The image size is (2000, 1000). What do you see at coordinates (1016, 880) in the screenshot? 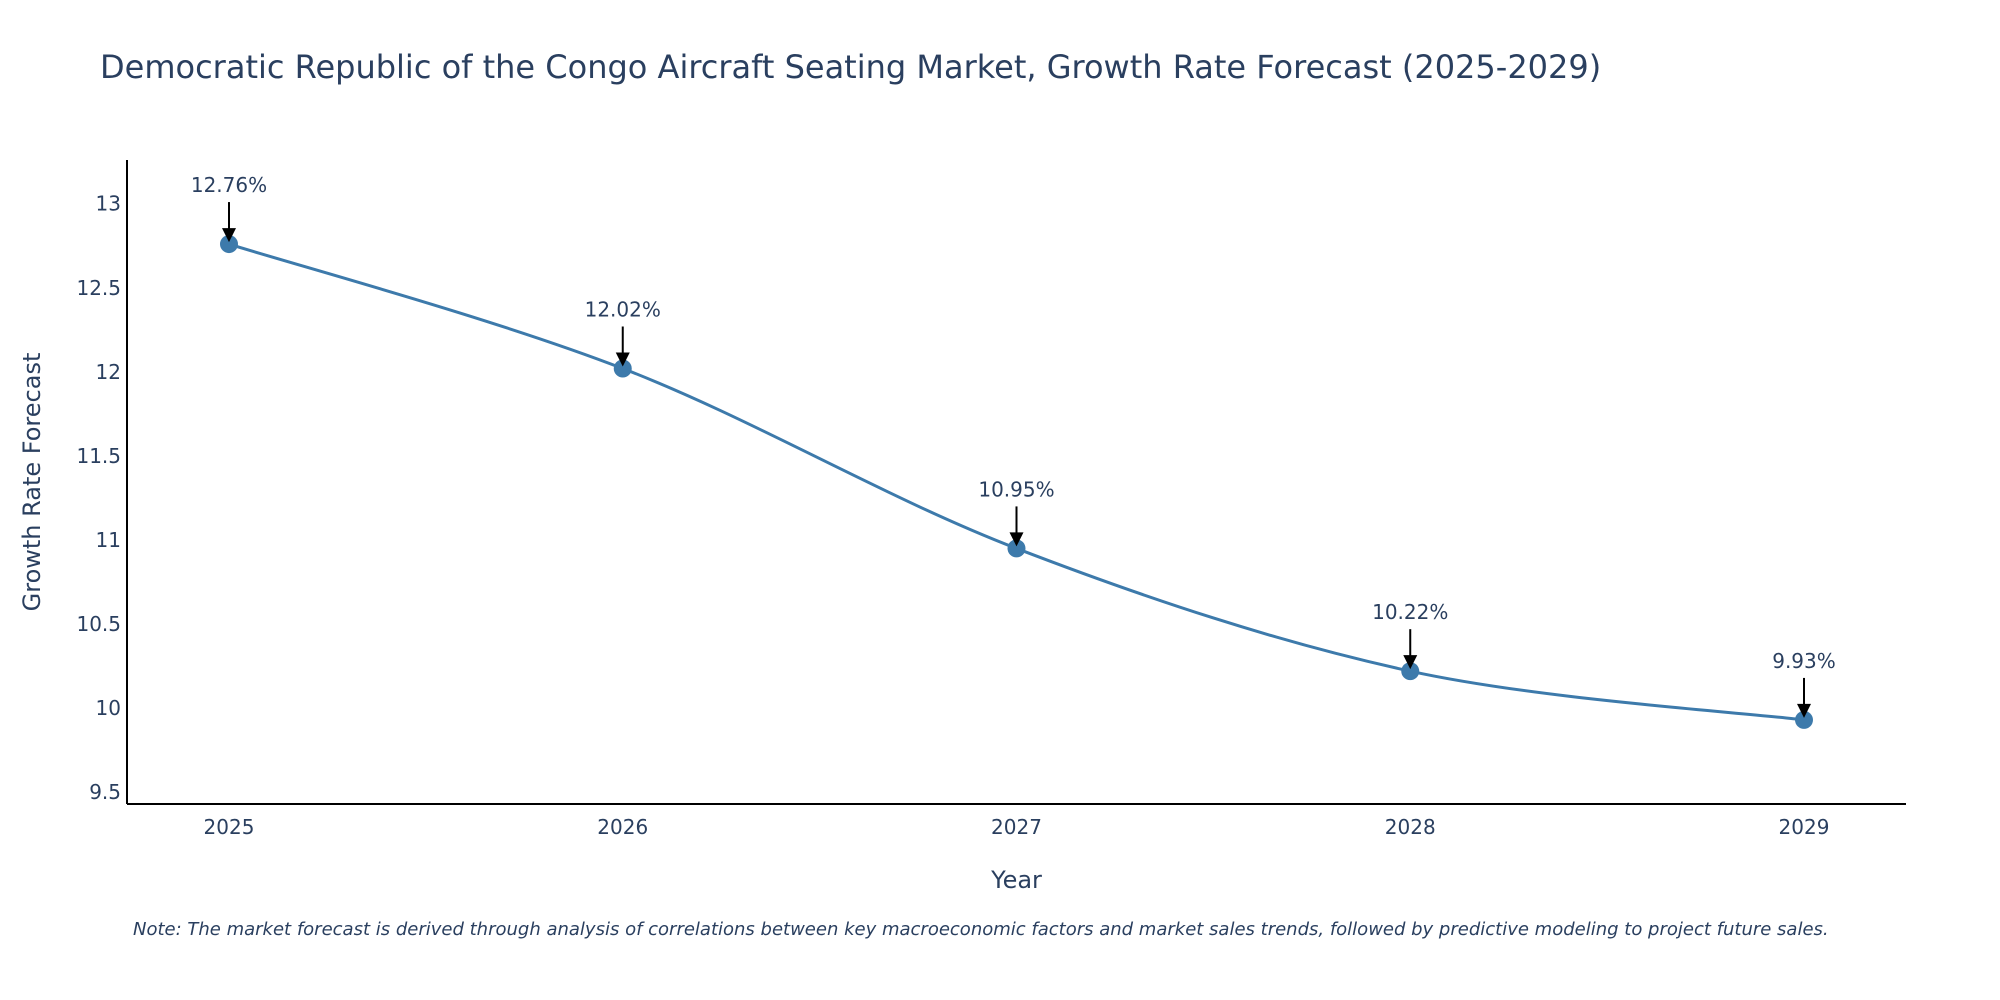
I see `x-axis-title: Year` at bounding box center [1016, 880].